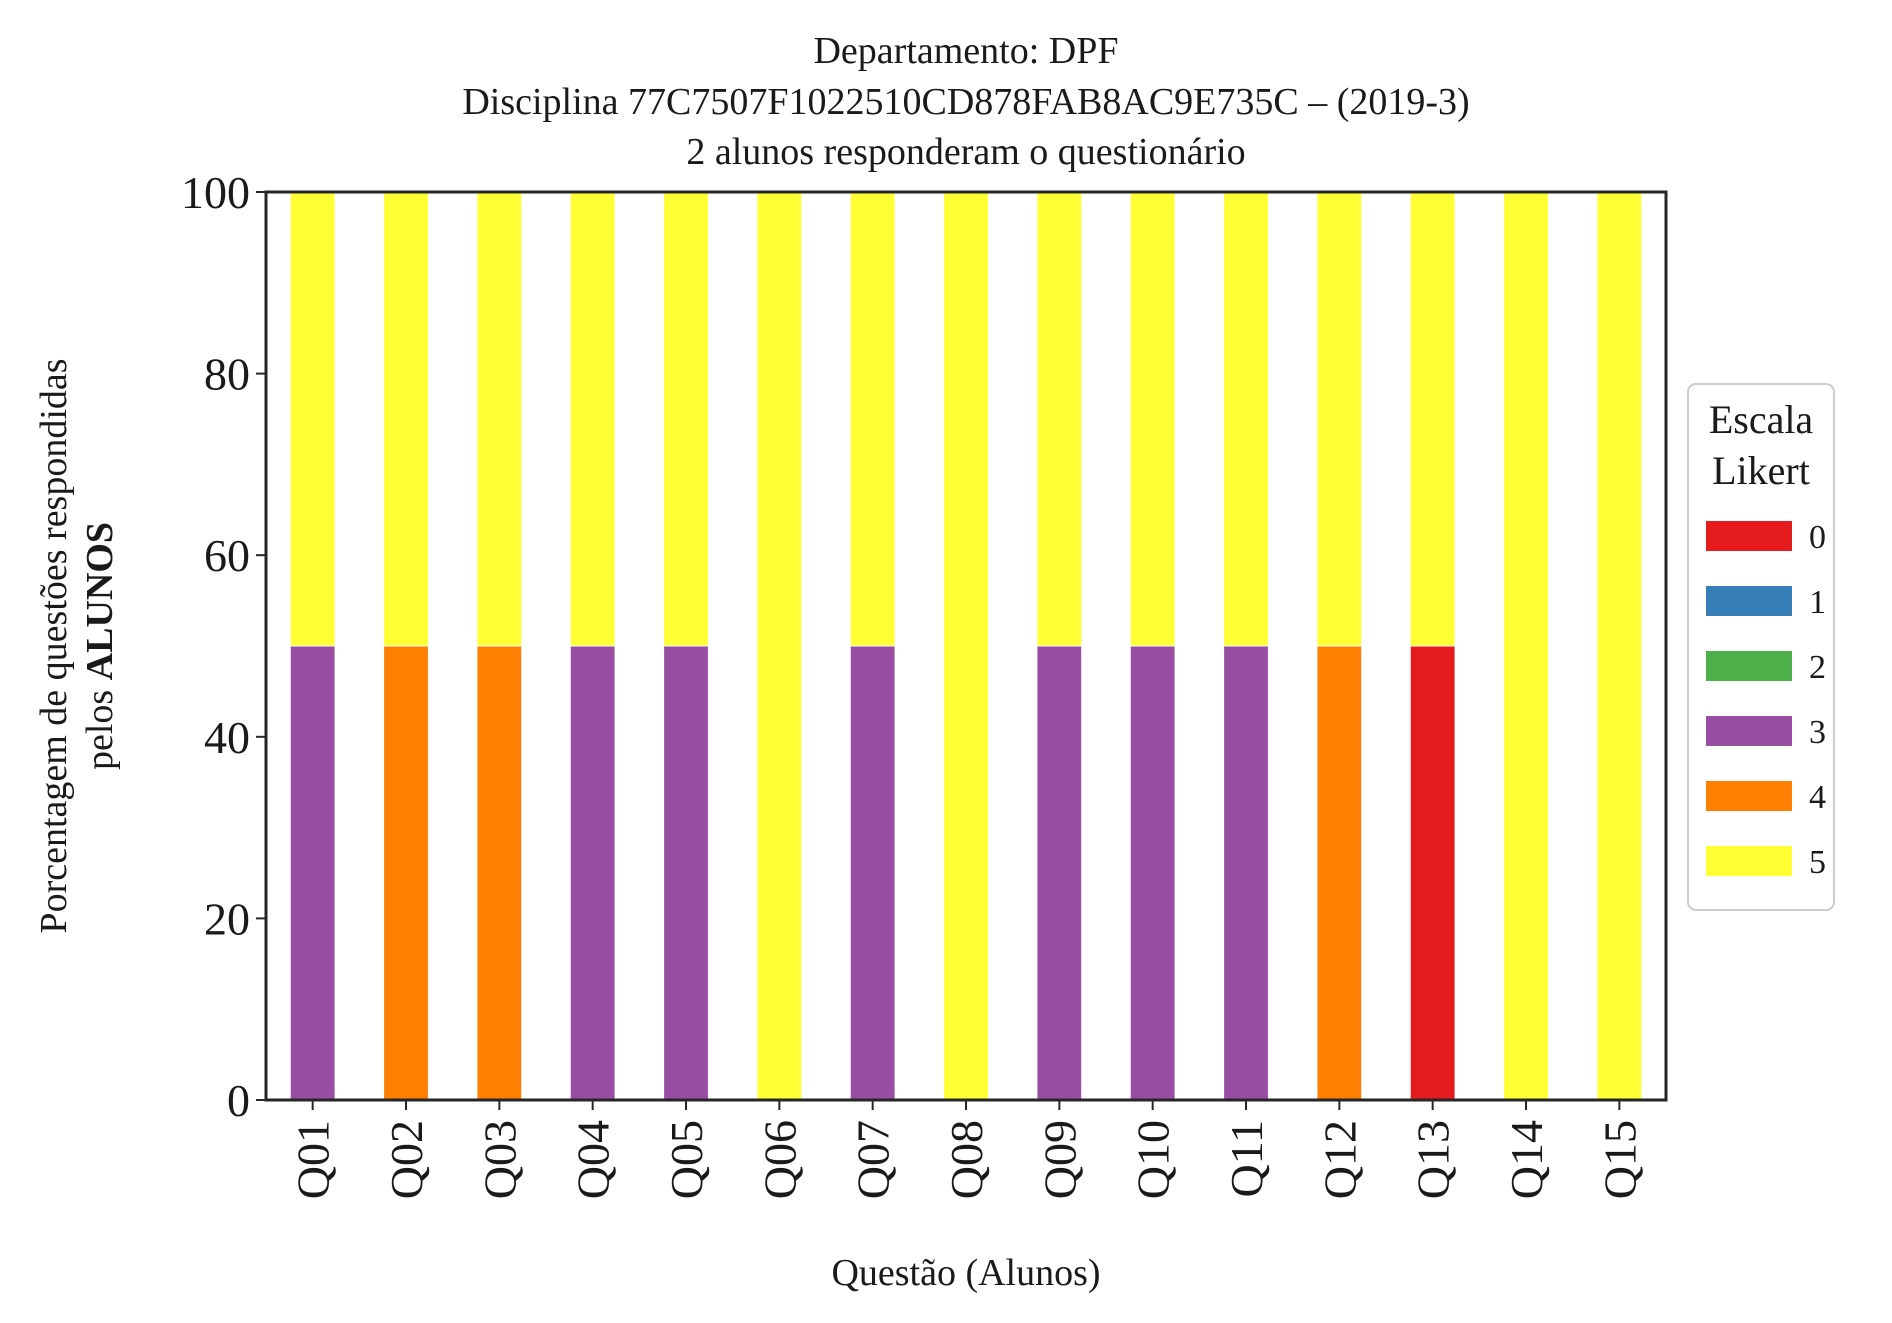  What do you see at coordinates (1761, 470) in the screenshot?
I see `legend-title-line-2: Likert` at bounding box center [1761, 470].